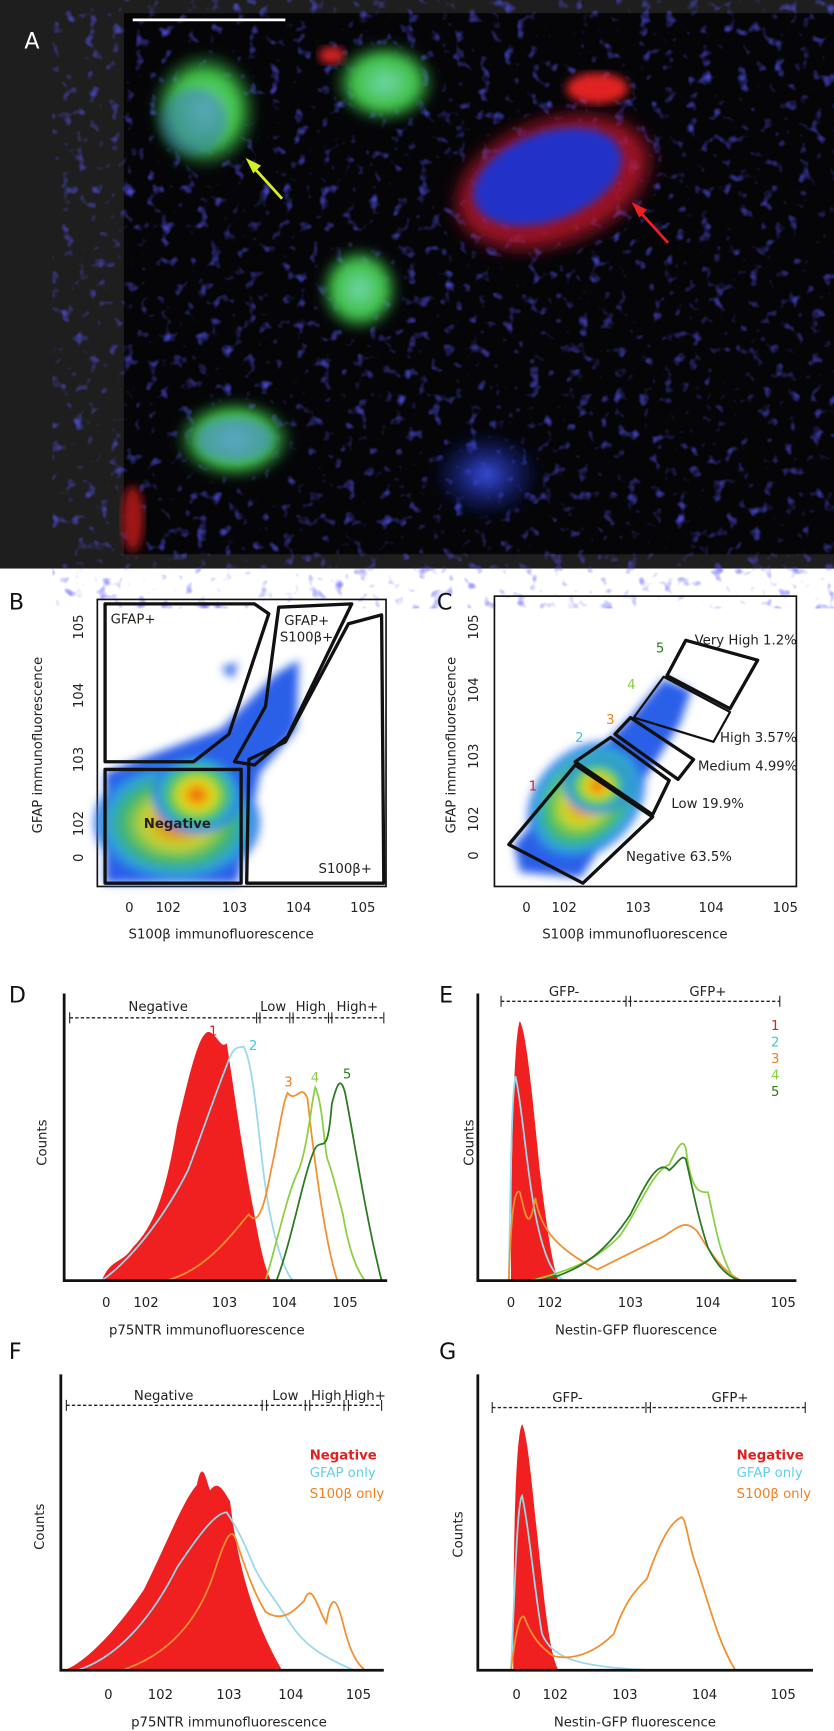  Describe the element at coordinates (158, 1007) in the screenshot. I see `range-label: Negative` at that location.